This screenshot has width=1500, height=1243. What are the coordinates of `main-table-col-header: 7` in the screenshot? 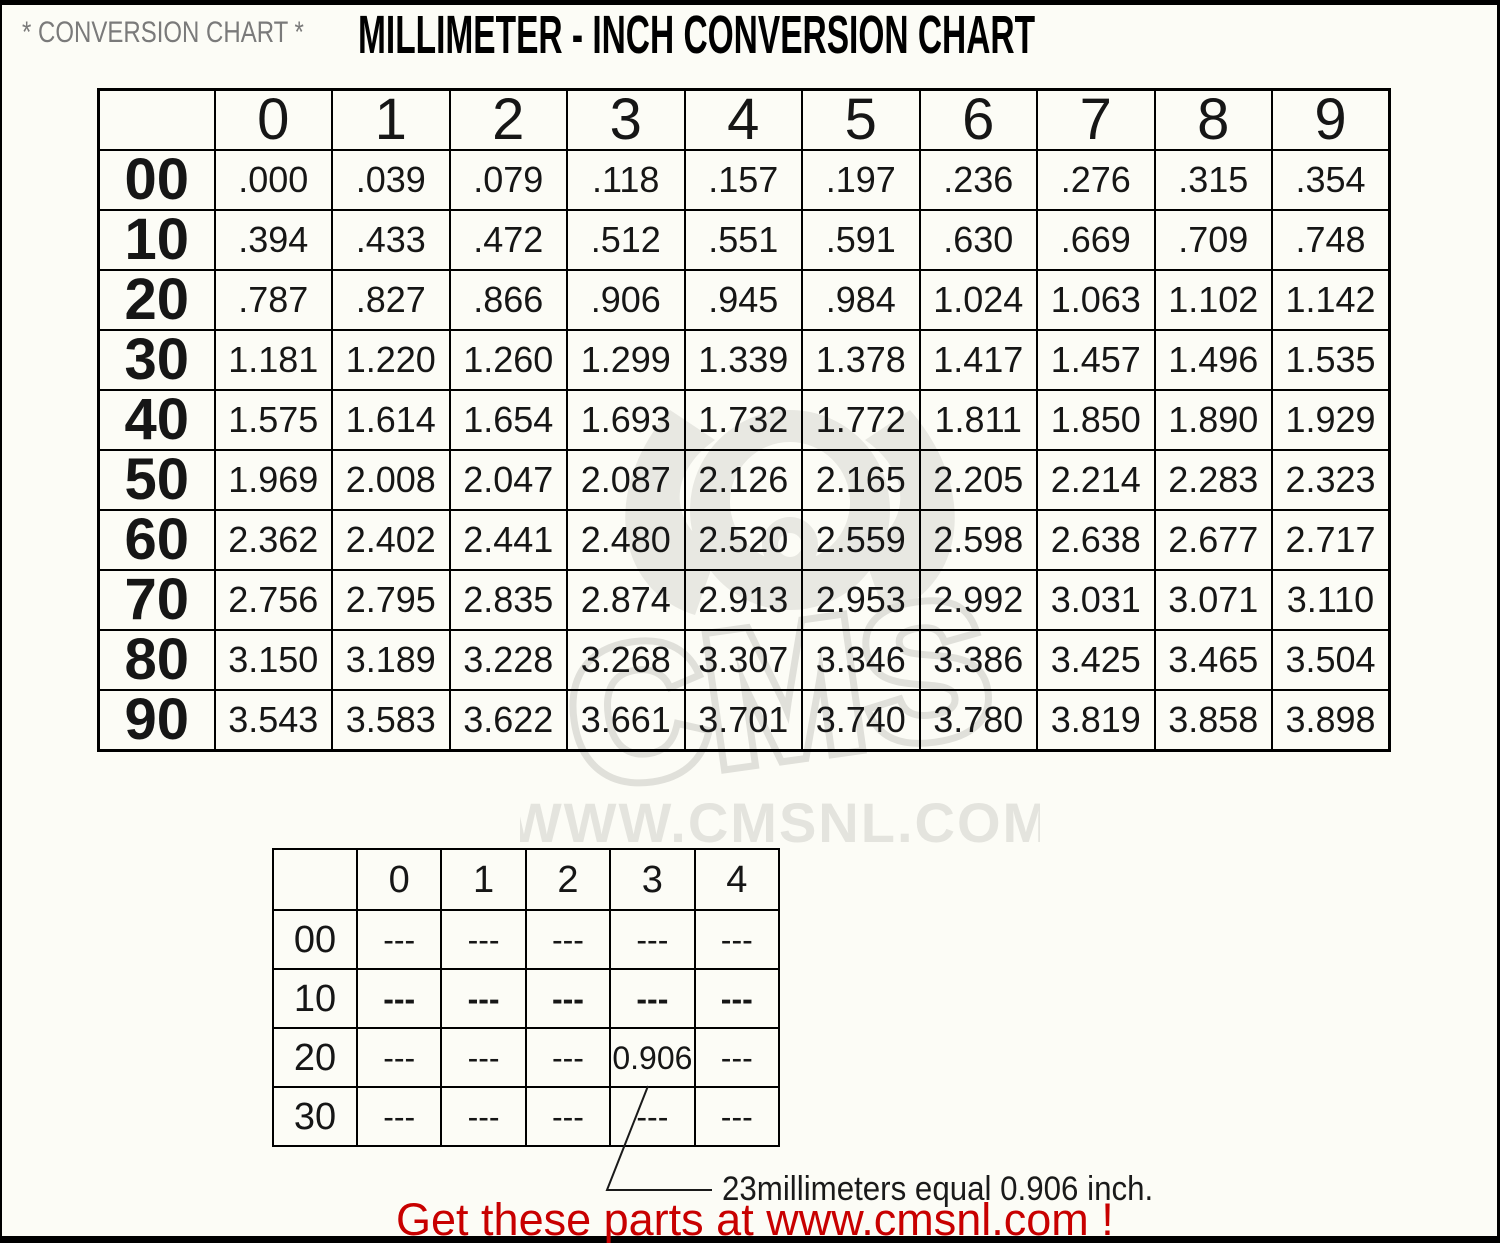 It's located at (1096, 119).